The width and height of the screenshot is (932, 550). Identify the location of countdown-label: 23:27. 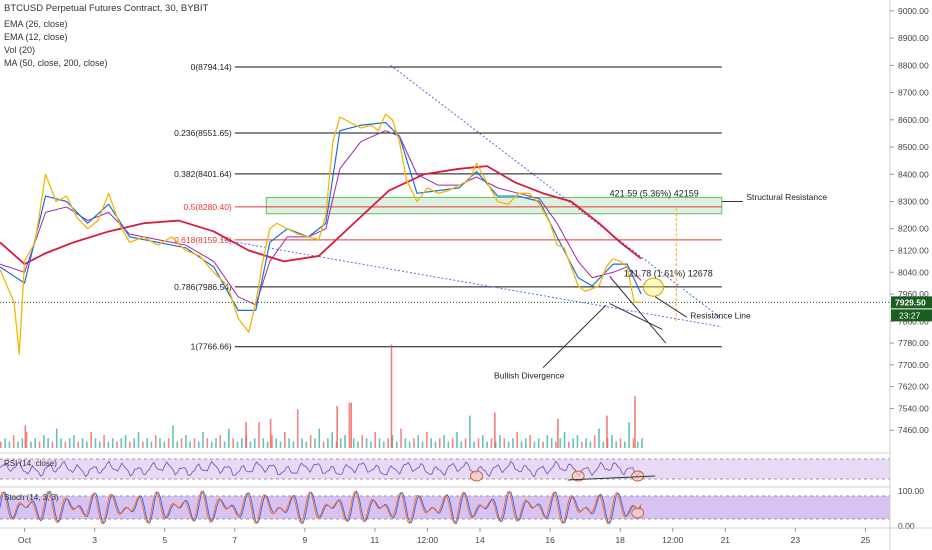
(910, 315).